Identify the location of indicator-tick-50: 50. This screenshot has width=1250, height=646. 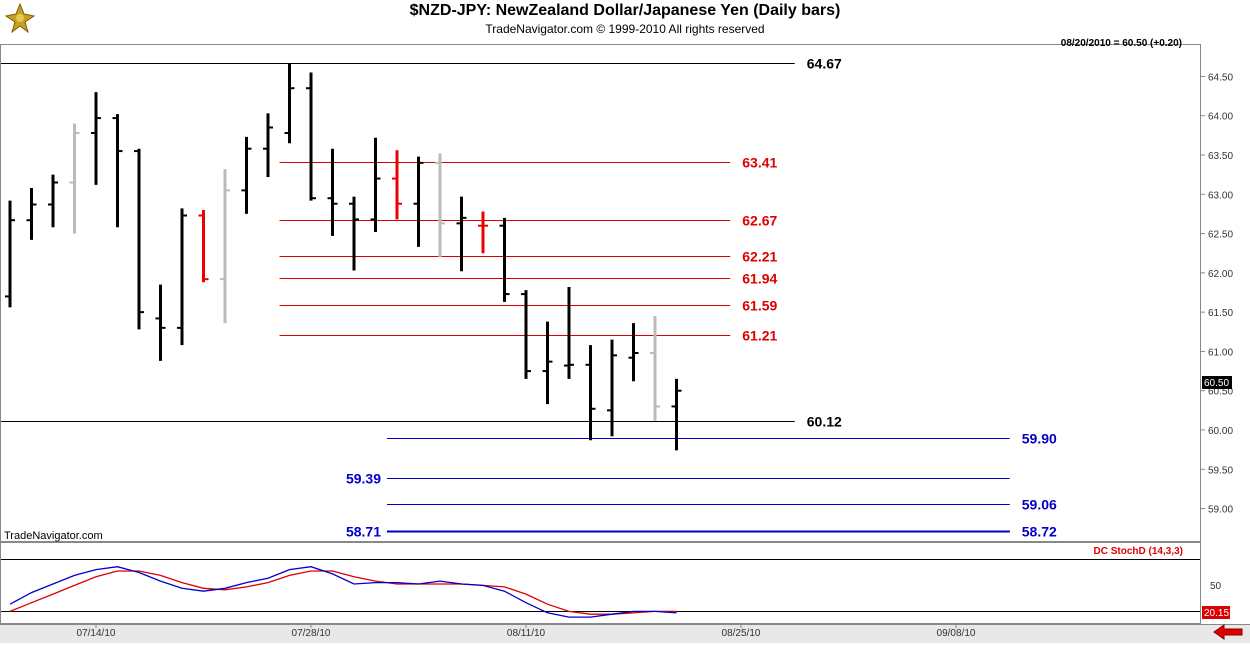
(1216, 586).